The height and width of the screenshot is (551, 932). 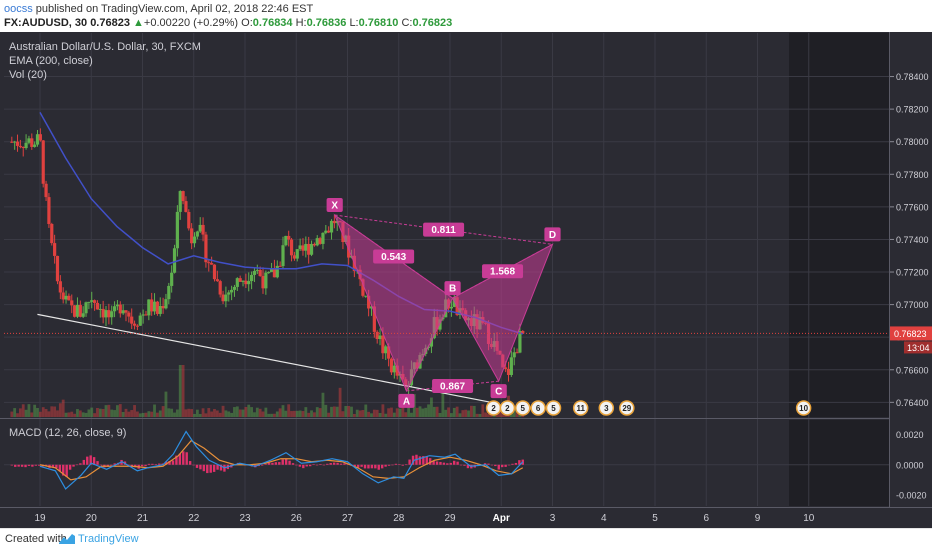 What do you see at coordinates (655, 518) in the screenshot?
I see `time-tick-label: 5` at bounding box center [655, 518].